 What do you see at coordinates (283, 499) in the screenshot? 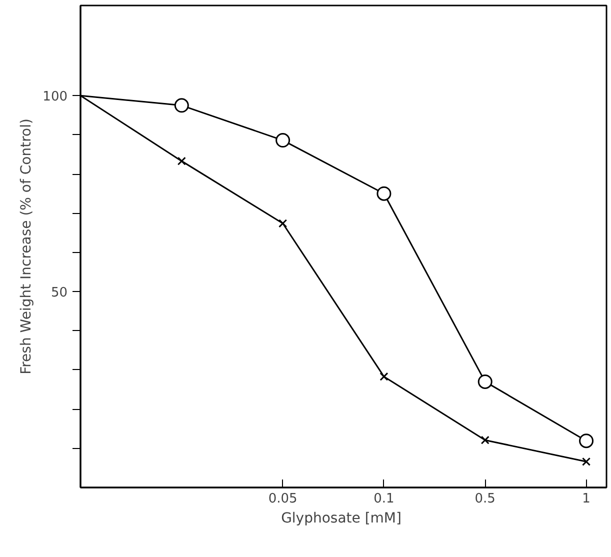
I see `x-tick-label: 0.05` at bounding box center [283, 499].